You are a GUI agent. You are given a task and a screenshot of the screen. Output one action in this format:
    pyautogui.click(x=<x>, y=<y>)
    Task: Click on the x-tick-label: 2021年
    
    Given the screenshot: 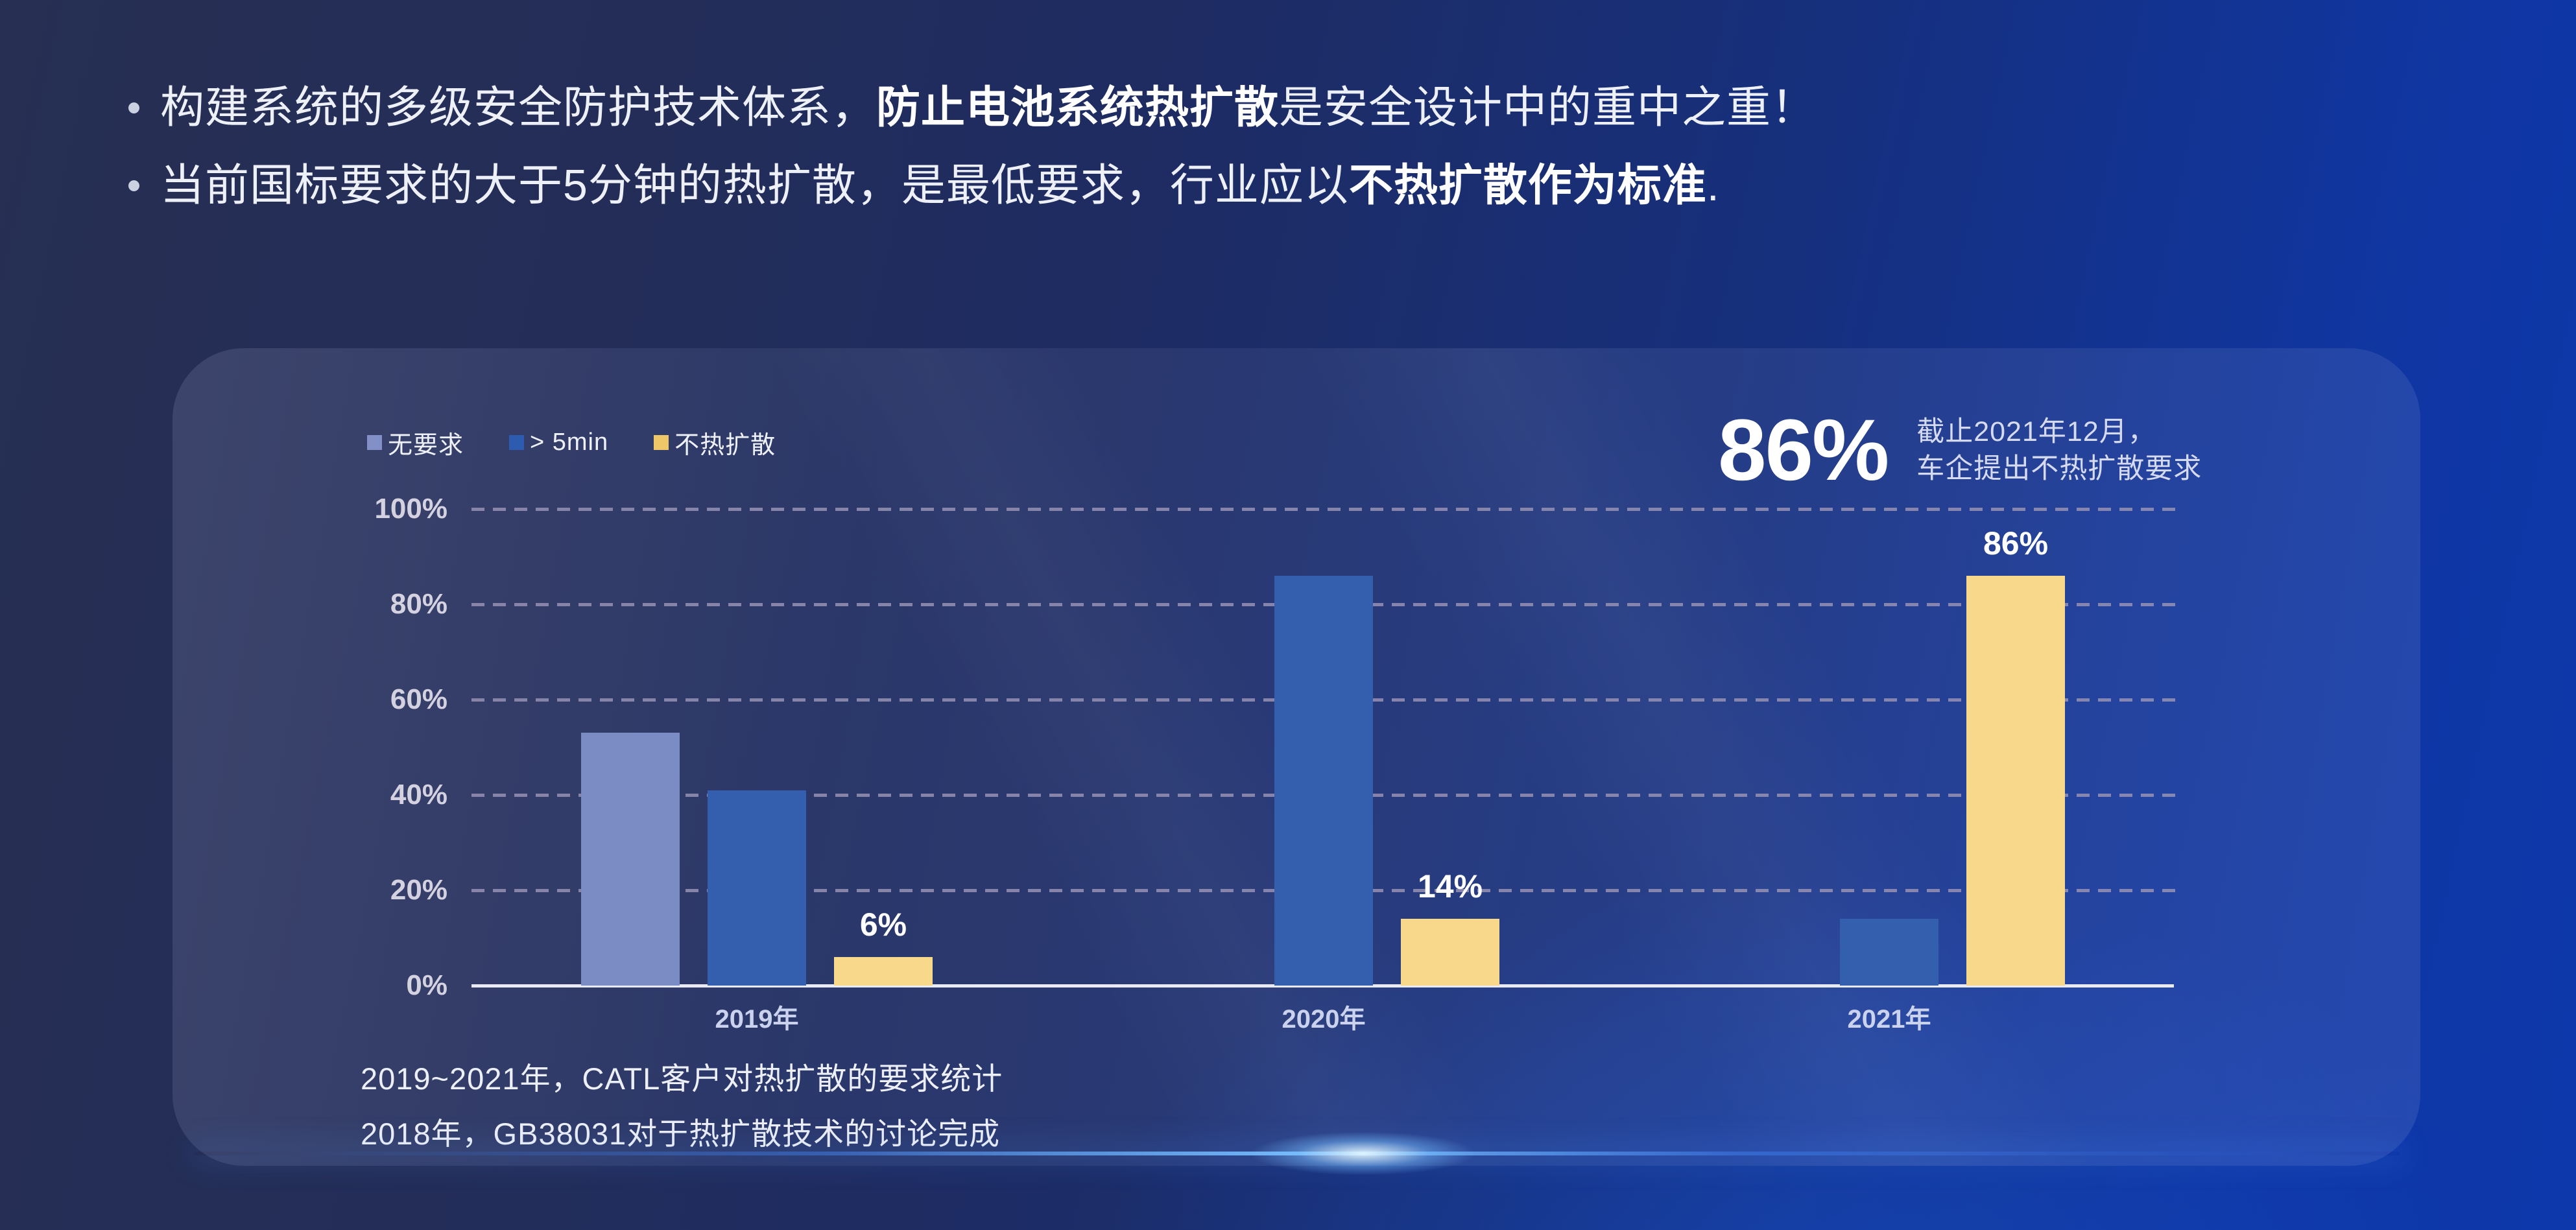 What is the action you would take?
    pyautogui.click(x=1889, y=1019)
    